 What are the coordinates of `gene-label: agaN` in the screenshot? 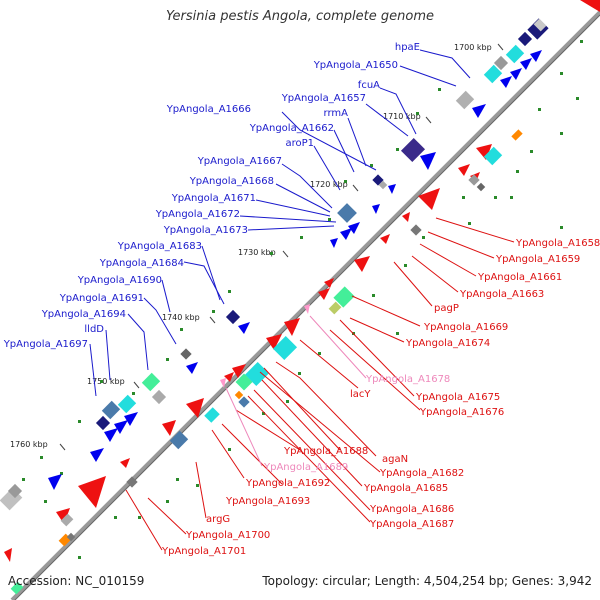 It's located at (395, 459).